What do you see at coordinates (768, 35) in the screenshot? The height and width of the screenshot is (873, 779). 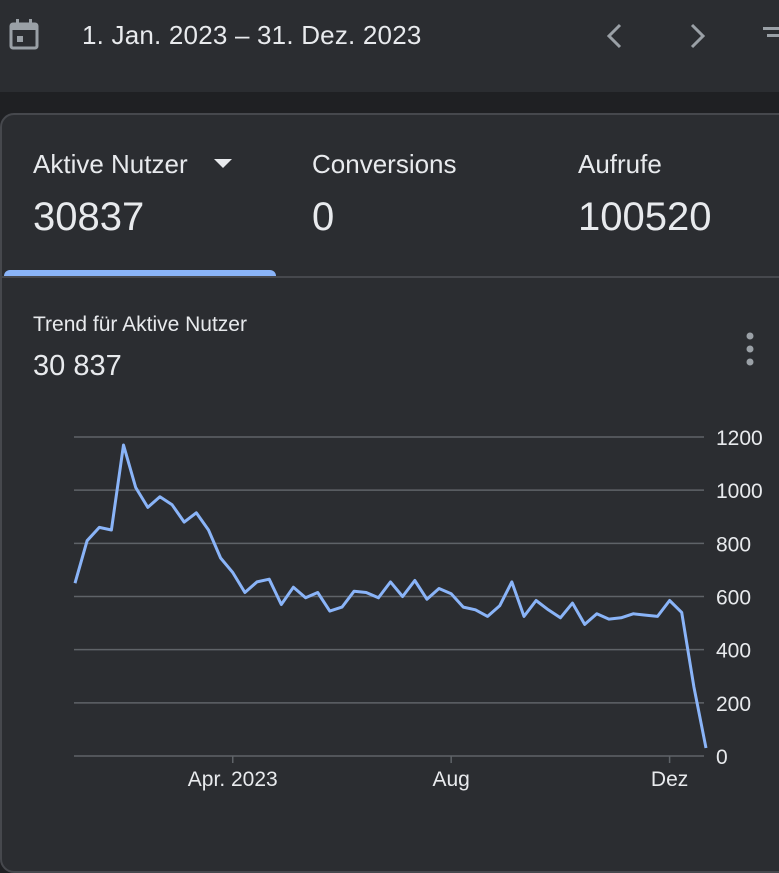 I see `filter-icon` at bounding box center [768, 35].